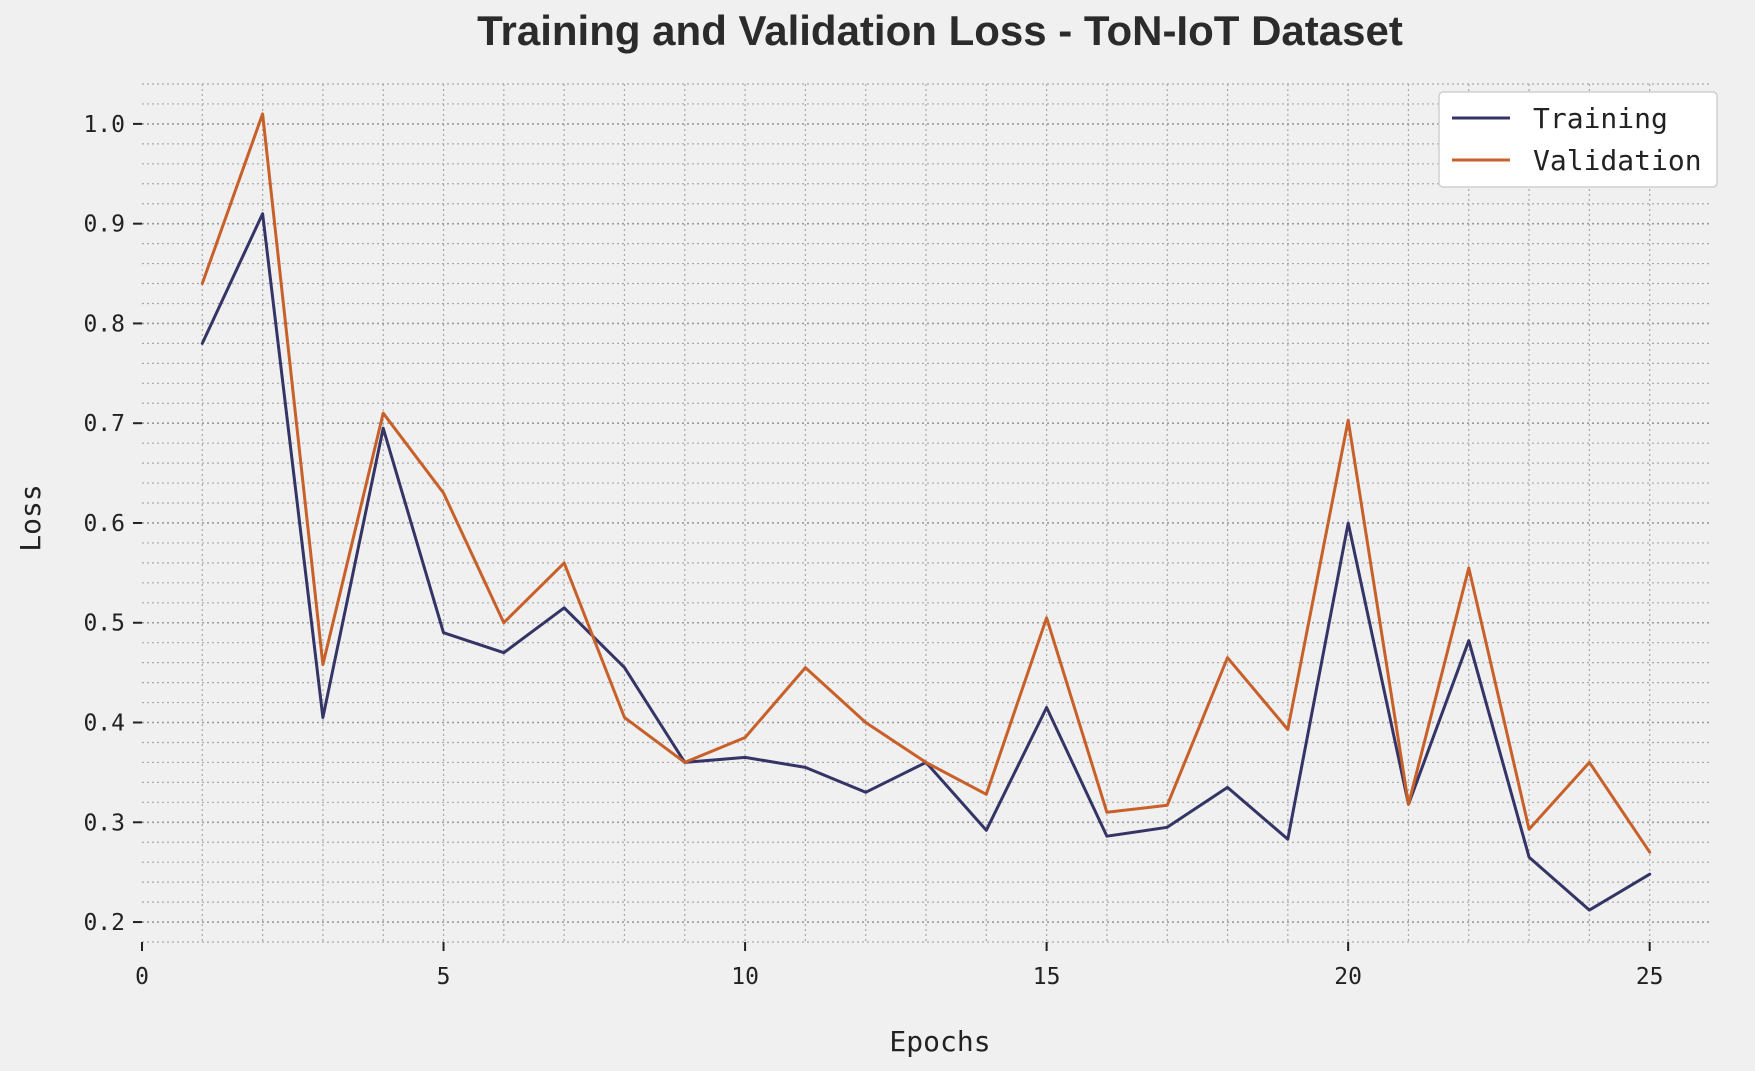 Image resolution: width=1755 pixels, height=1071 pixels. Describe the element at coordinates (104, 424) in the screenshot. I see `y-tick-label: 0.7` at that location.